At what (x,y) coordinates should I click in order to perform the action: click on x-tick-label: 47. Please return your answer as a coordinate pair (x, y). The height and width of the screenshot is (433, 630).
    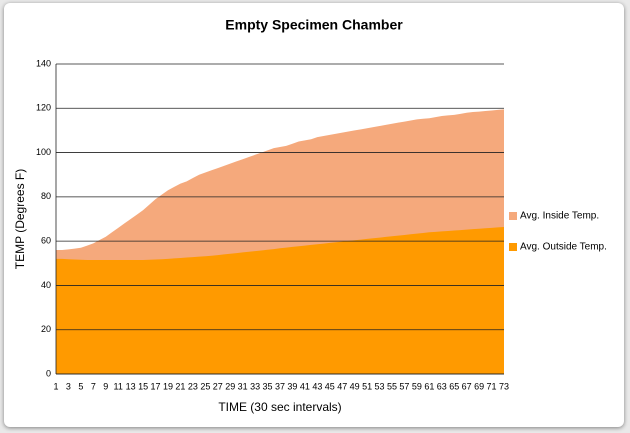
    Looking at the image, I should click on (342, 386).